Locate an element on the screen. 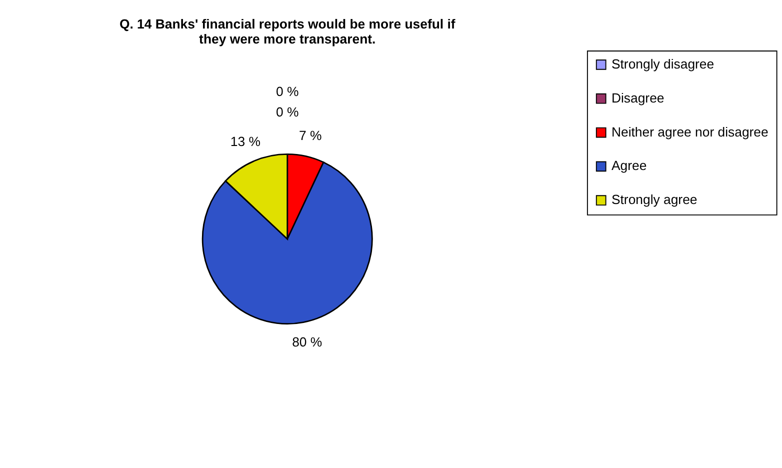  legend-label: Neither agree nor disagree is located at coordinates (689, 132).